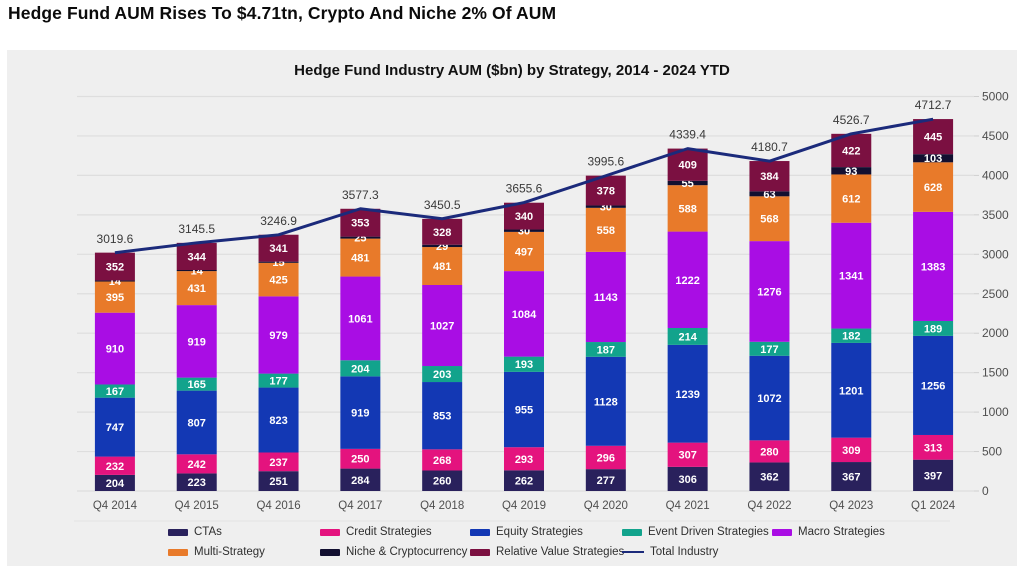  Describe the element at coordinates (687, 480) in the screenshot. I see `segment-value-label: 306` at that location.